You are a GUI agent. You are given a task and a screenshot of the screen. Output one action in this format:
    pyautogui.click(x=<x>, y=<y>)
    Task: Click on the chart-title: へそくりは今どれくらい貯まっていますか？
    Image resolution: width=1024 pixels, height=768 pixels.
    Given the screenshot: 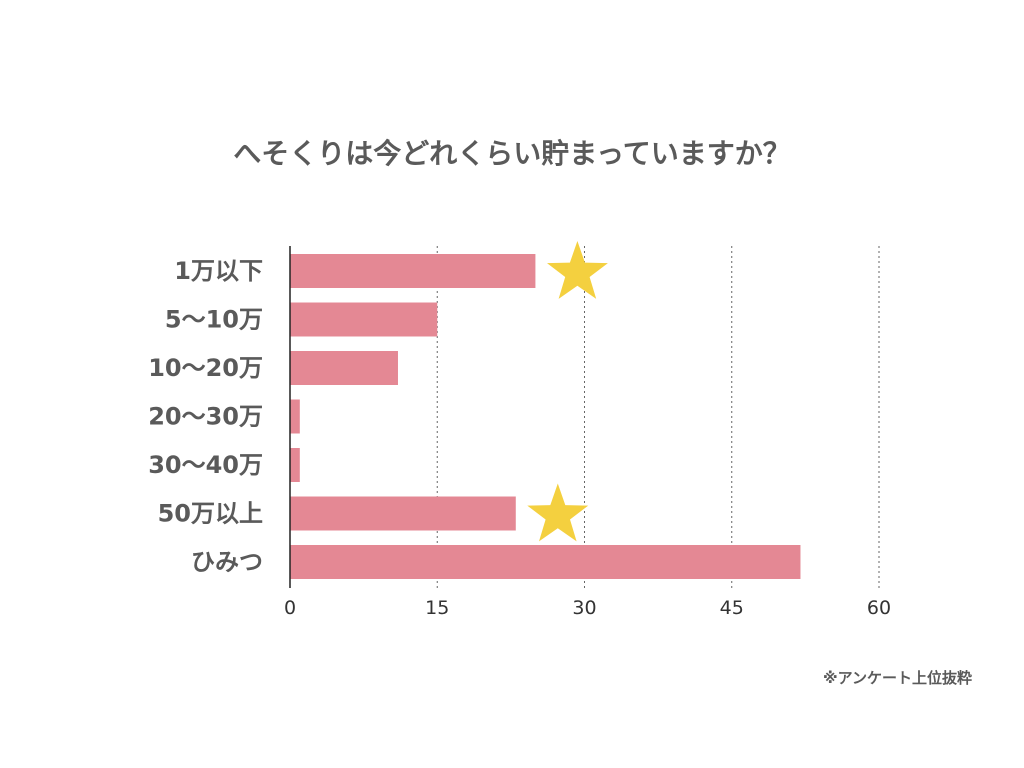 What is the action you would take?
    pyautogui.click(x=512, y=153)
    